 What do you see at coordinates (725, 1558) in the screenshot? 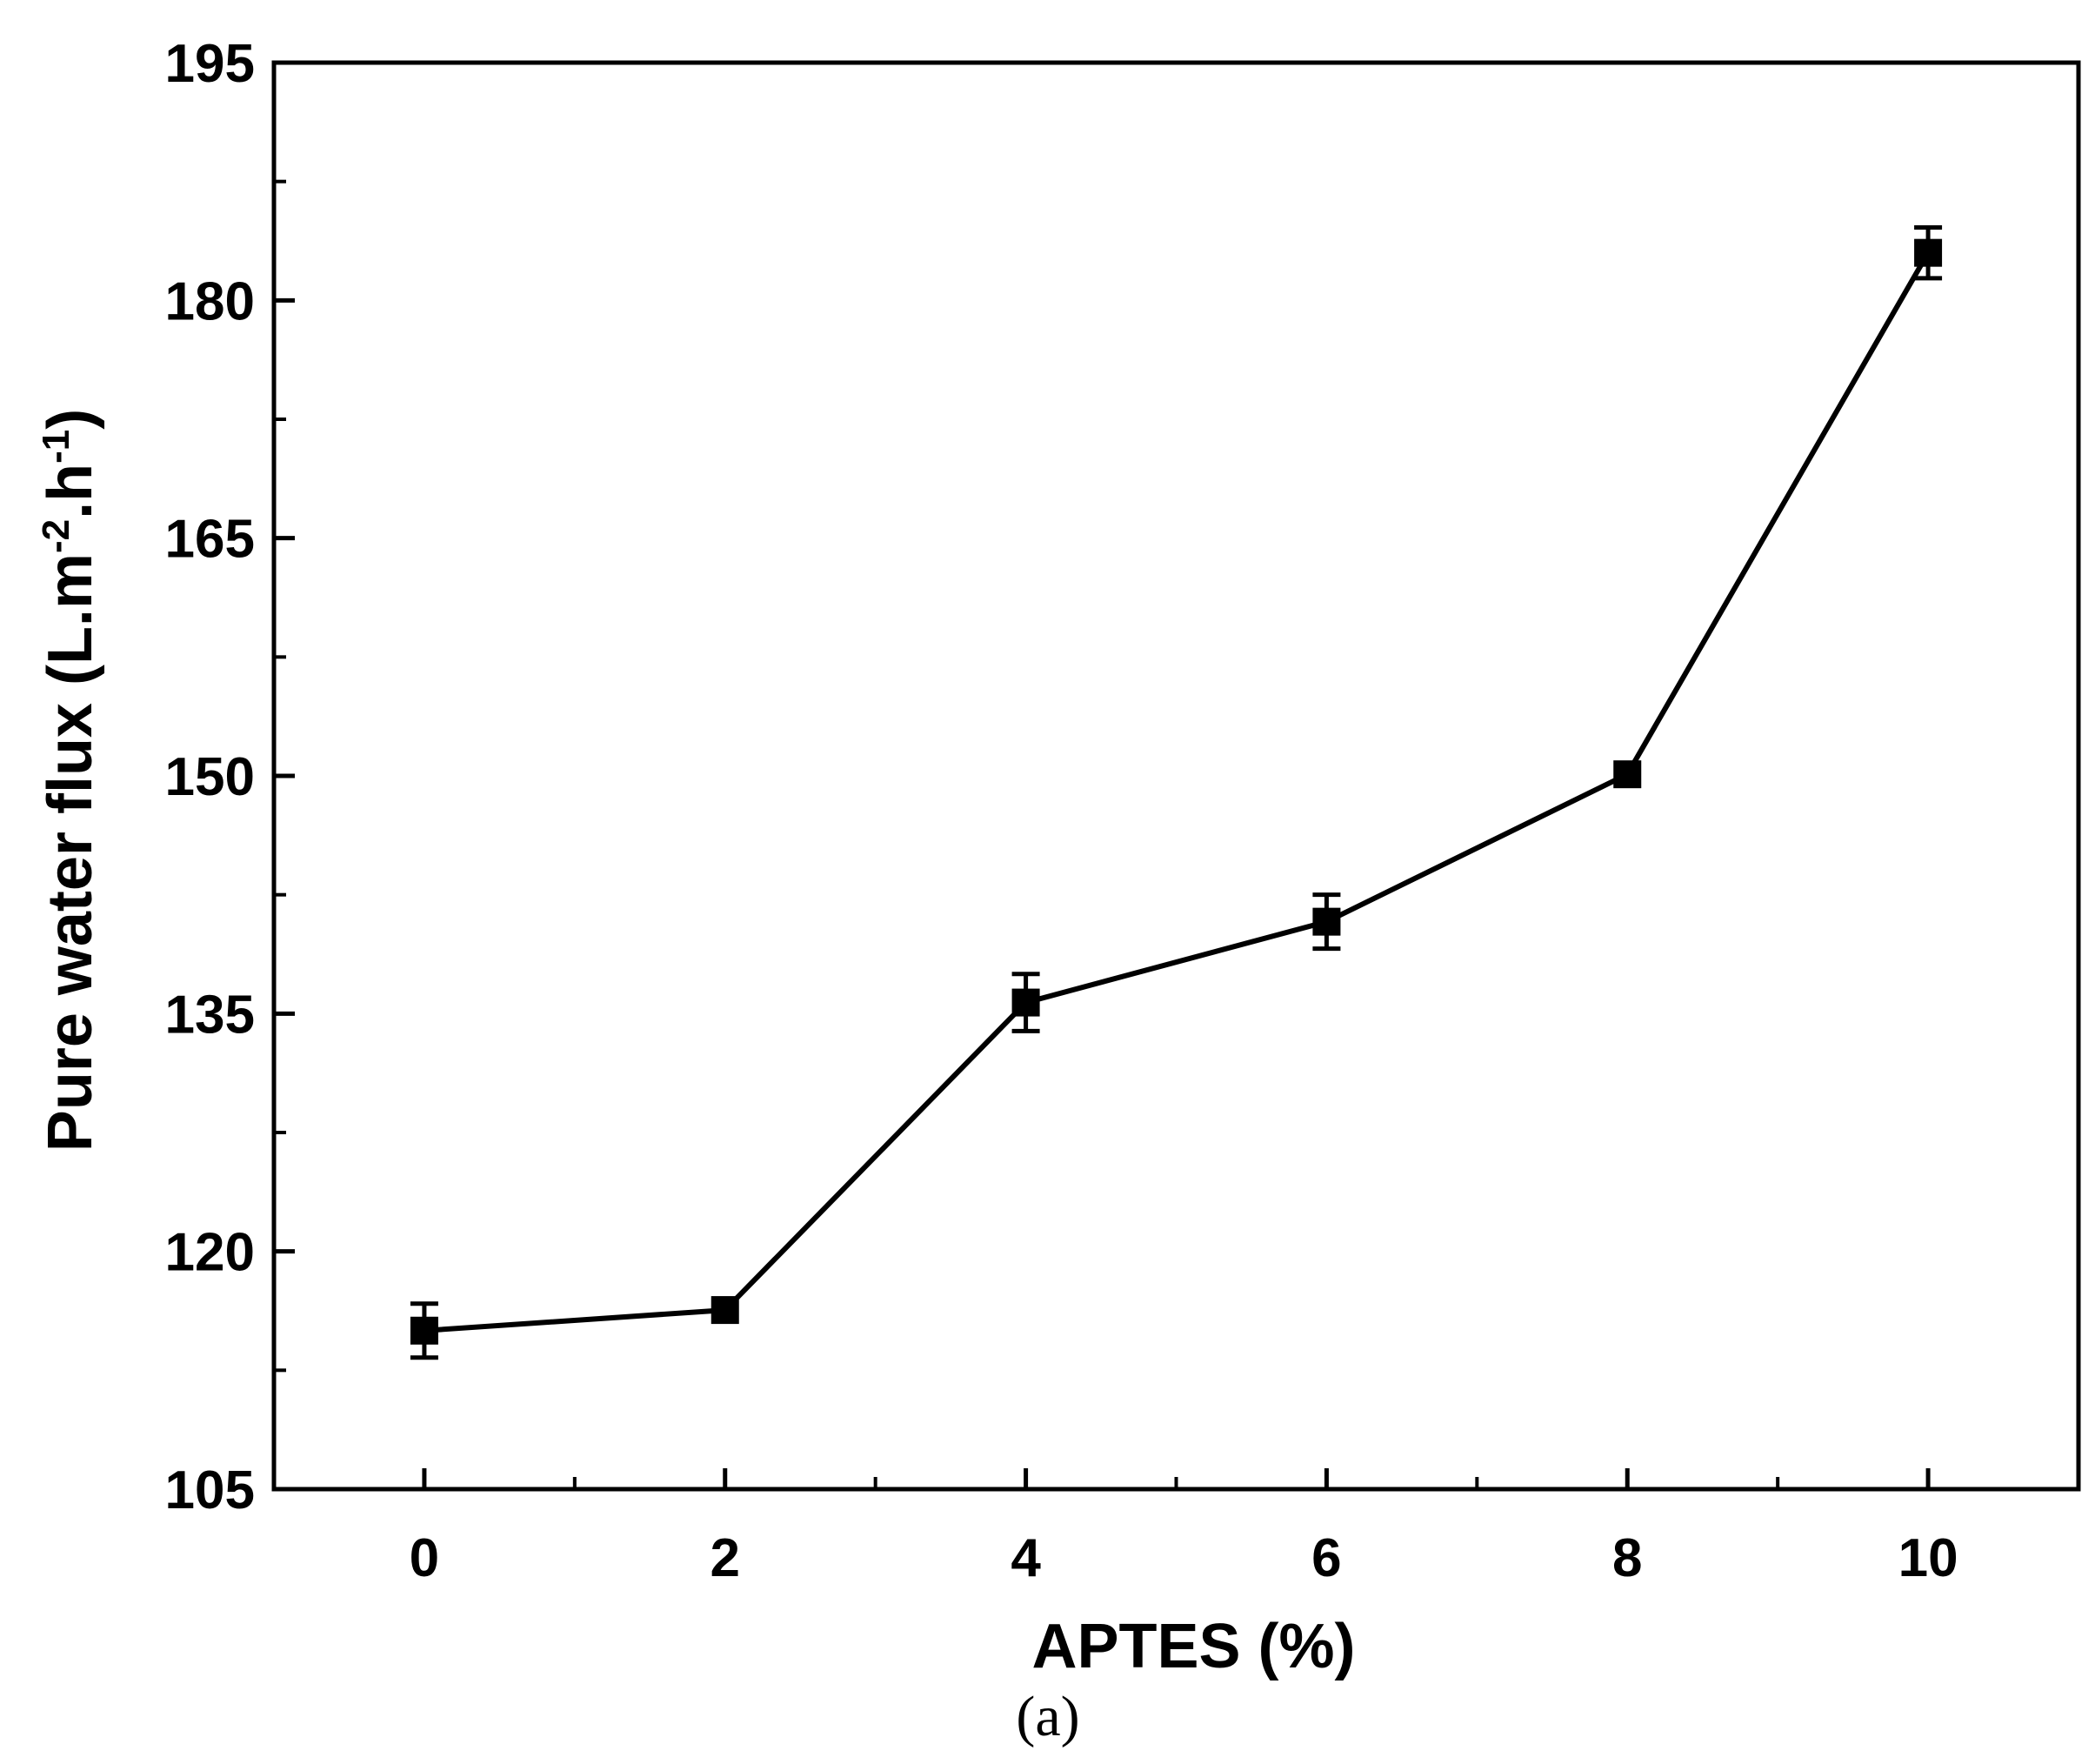
I see `x-tick-label: 2` at bounding box center [725, 1558].